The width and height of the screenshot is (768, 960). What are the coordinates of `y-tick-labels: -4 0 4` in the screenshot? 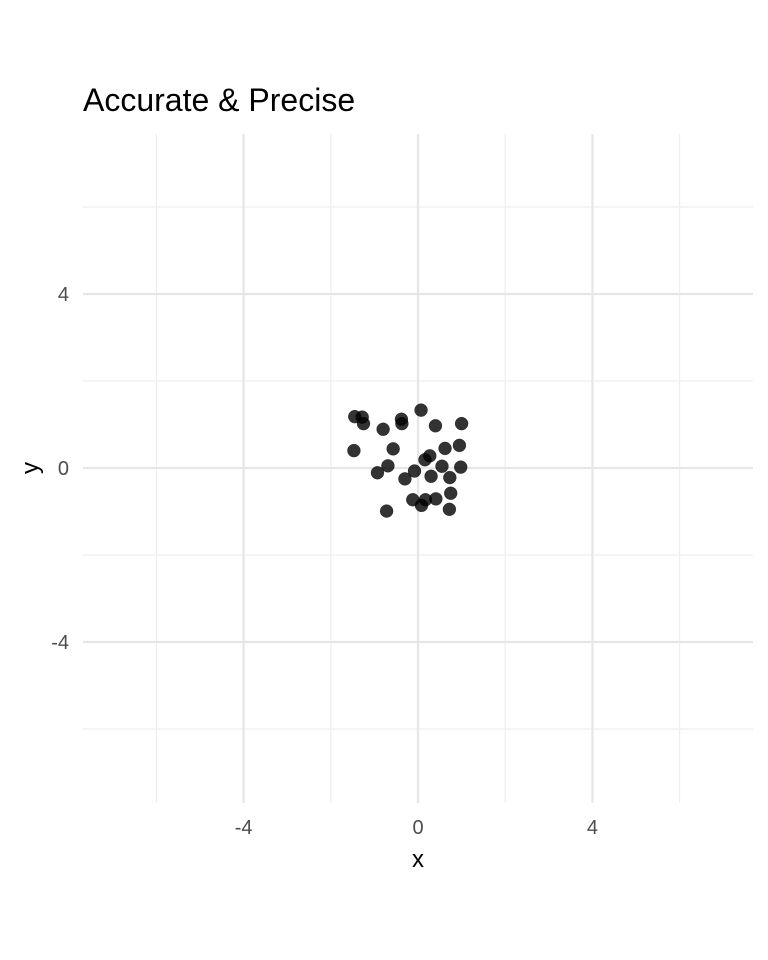 It's located at (60, 469).